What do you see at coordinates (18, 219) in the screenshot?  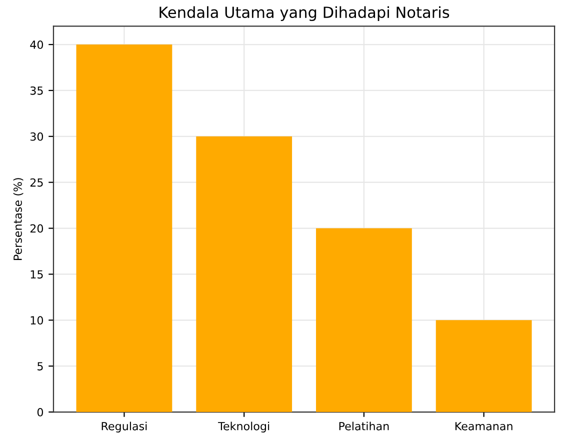 I see `y-axis-title: Persentase (%)` at bounding box center [18, 219].